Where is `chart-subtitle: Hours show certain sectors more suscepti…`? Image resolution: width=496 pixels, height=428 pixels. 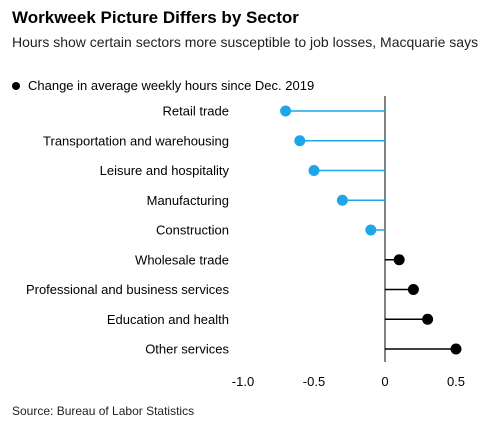
chart-subtitle: Hours show certain sectors more suscepti… is located at coordinates (245, 42).